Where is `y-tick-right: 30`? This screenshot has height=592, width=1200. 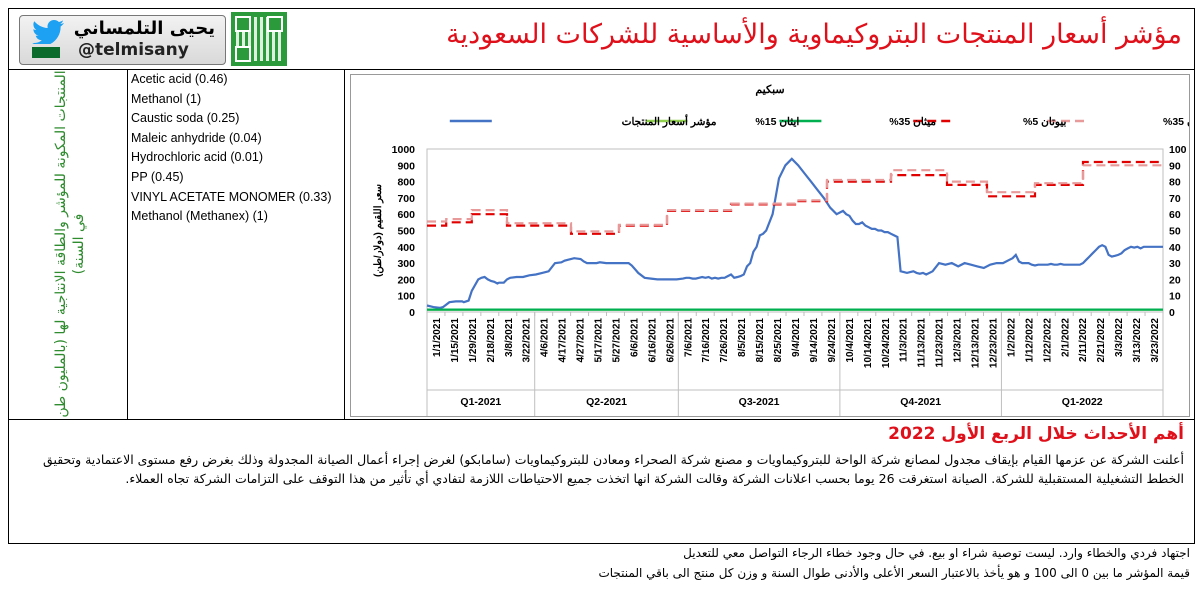
y-tick-right: 30 is located at coordinates (1175, 264).